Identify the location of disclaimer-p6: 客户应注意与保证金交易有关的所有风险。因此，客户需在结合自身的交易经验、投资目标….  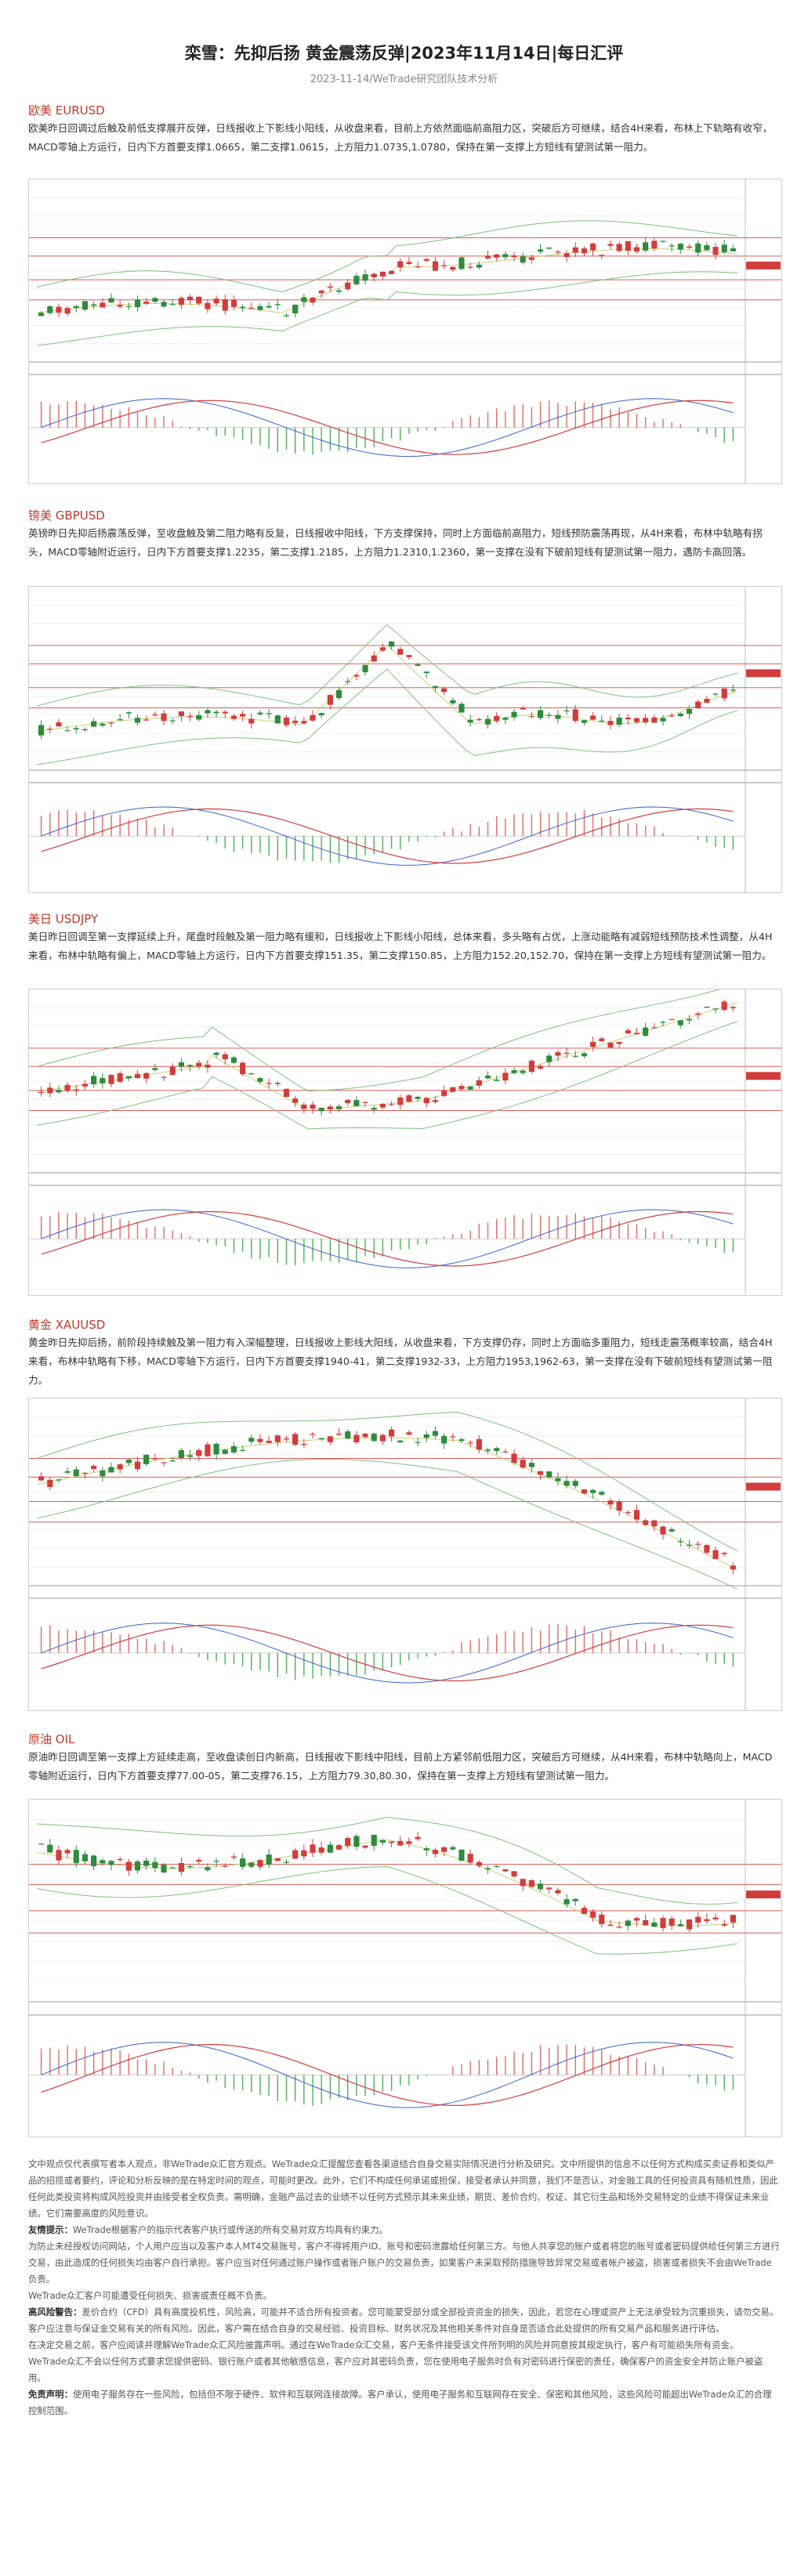
(376, 2329).